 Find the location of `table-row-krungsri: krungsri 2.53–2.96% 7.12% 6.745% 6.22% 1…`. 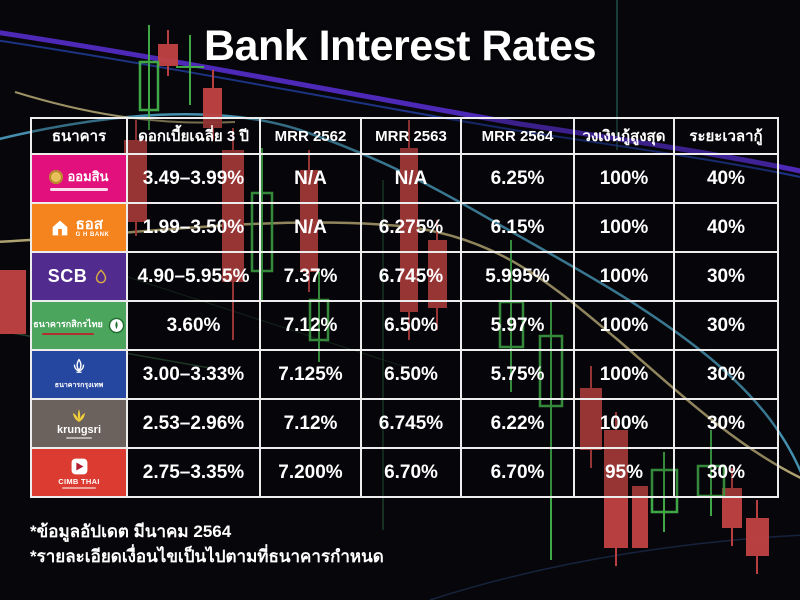

table-row-krungsri: krungsri 2.53–2.96% 7.12% 6.745% 6.22% 1… is located at coordinates (404, 423).